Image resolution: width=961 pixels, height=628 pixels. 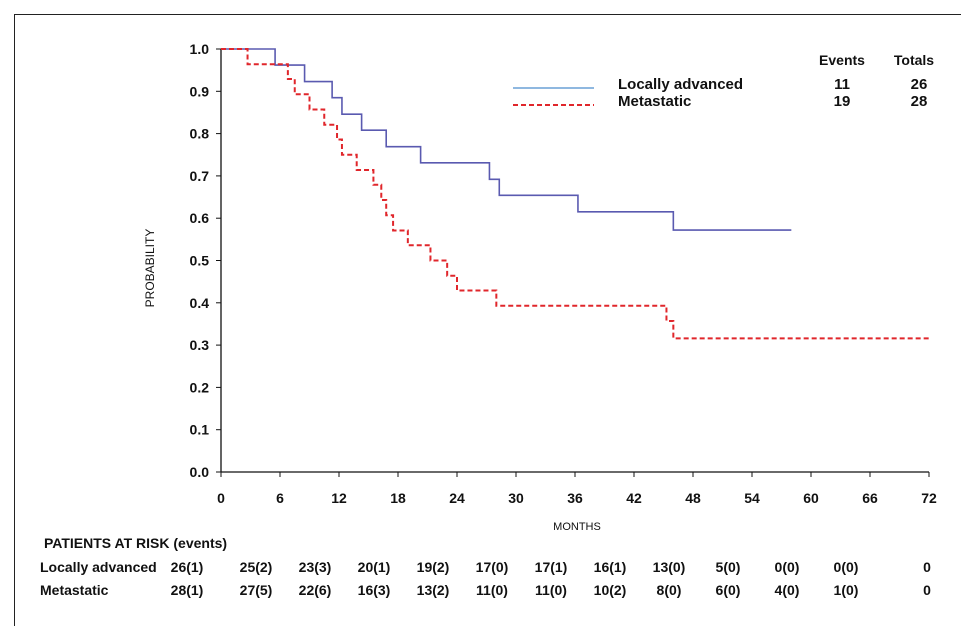 I want to click on risk-cell-0-7: 16(1), so click(x=610, y=567).